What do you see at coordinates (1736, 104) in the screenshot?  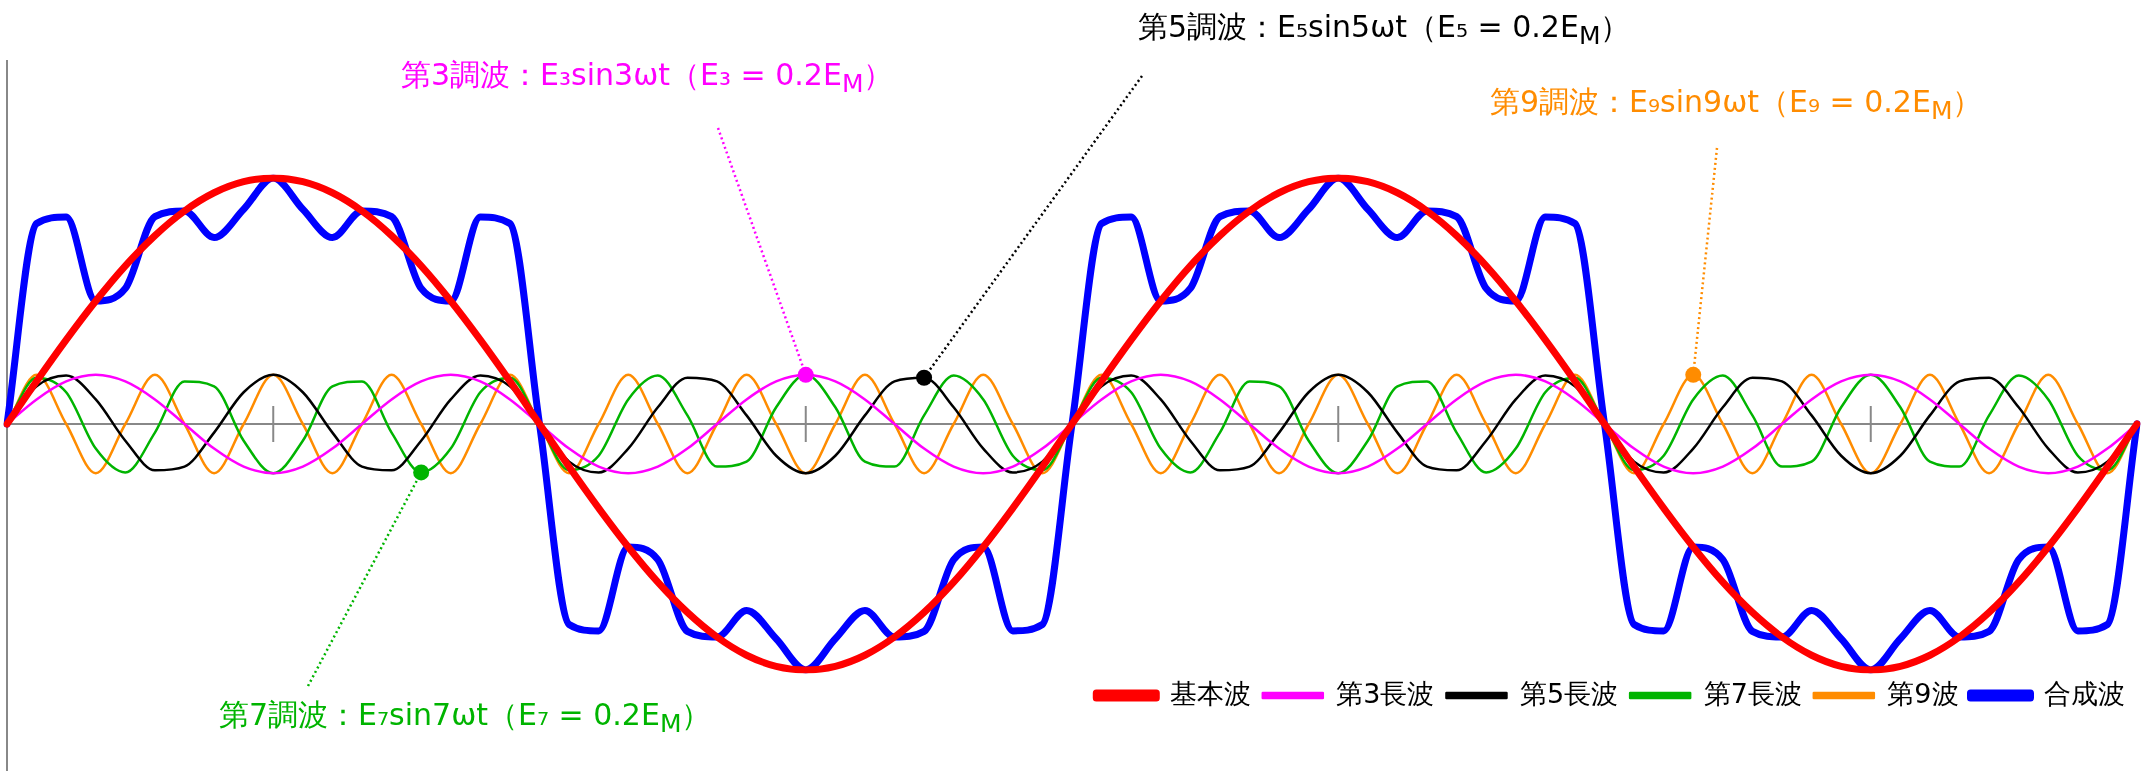 I see `text: 第9調波：E₉sin9ωt（E₉ = 0.2E$_{M}$）` at bounding box center [1736, 104].